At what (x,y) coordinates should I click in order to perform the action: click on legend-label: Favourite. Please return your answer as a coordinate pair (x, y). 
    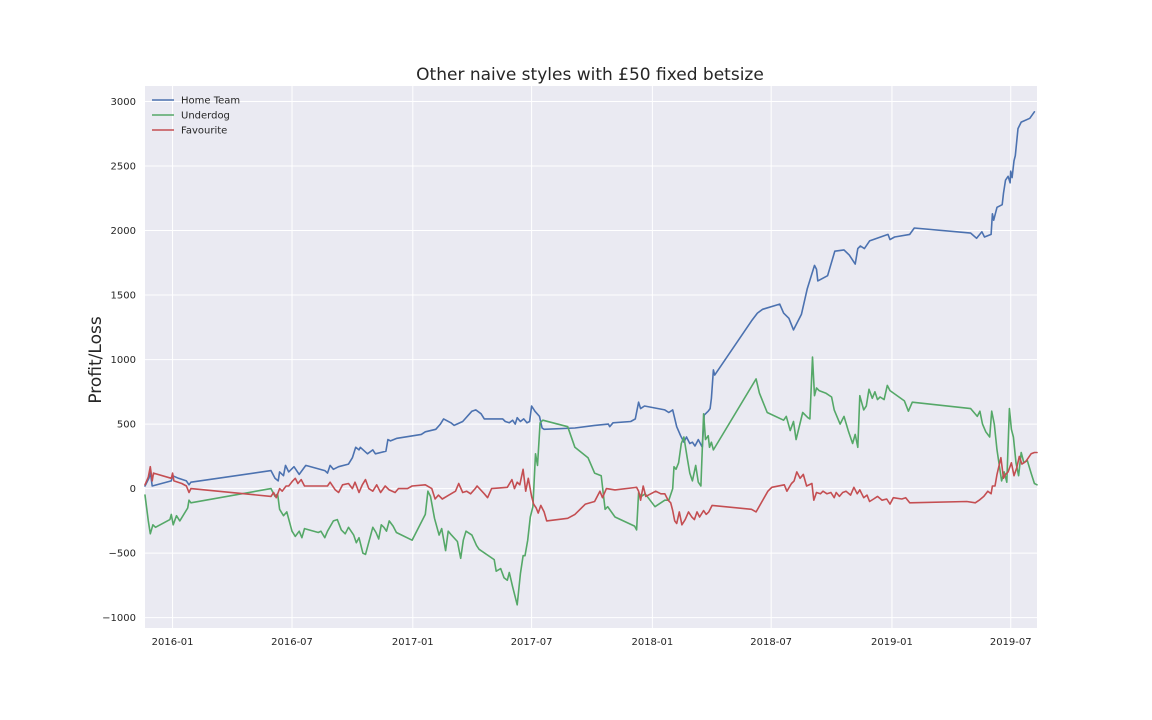
    Looking at the image, I should click on (204, 131).